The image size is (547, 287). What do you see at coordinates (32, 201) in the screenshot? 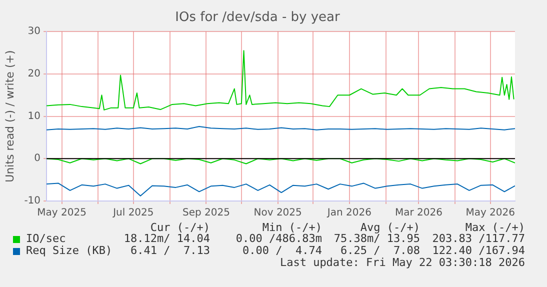
I see `y-tick-label: -10` at bounding box center [32, 201].